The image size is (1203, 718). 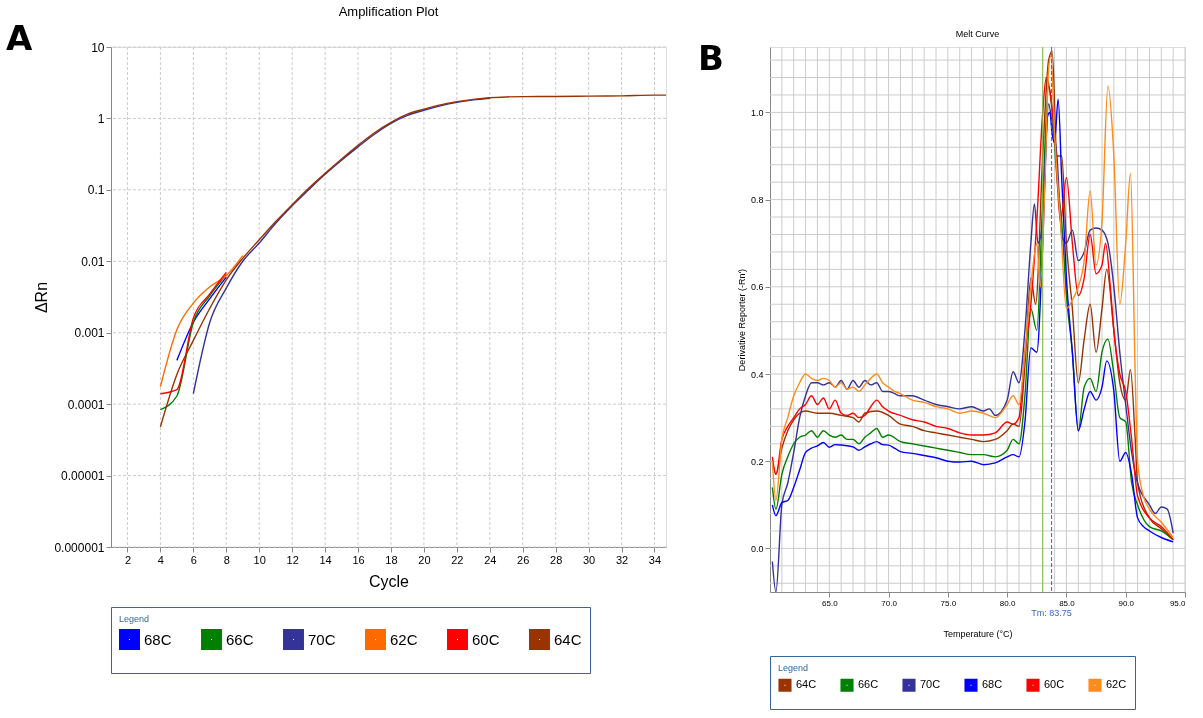 I want to click on ref-line-label: Tm: 83.75, so click(x=1051, y=613).